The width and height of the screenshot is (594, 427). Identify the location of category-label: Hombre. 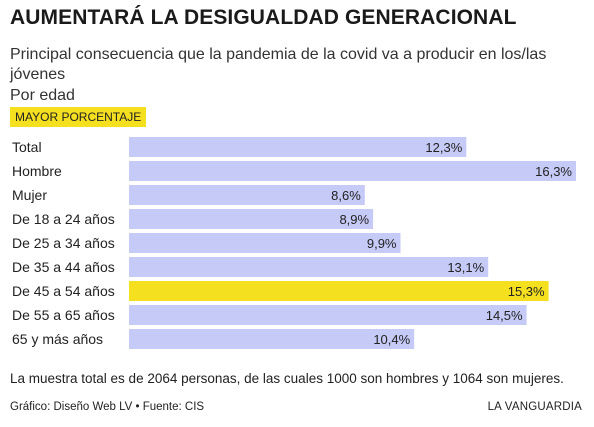
(37, 171).